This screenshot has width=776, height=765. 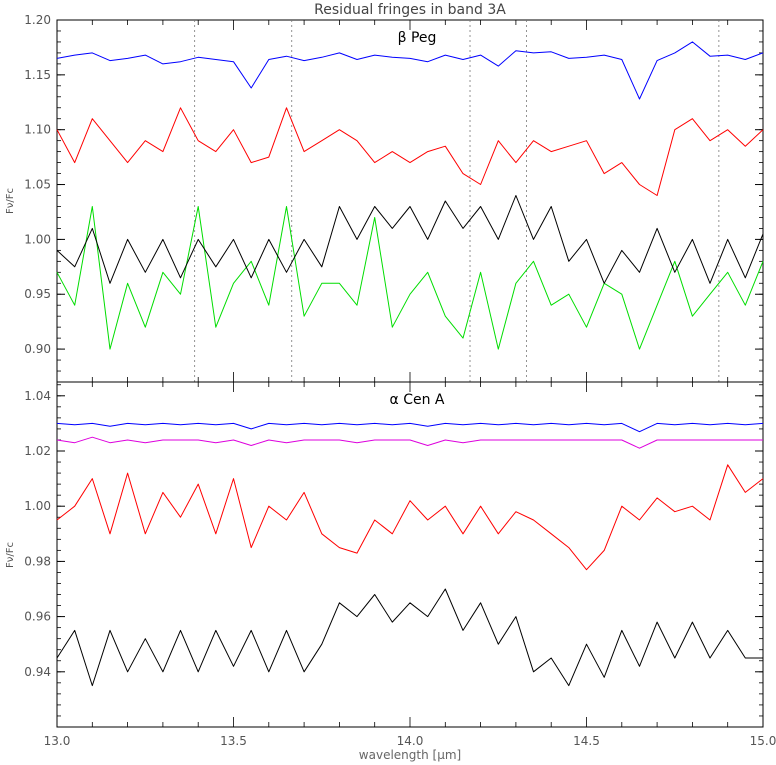 I want to click on x-tick-label: 14.5, so click(x=586, y=741).